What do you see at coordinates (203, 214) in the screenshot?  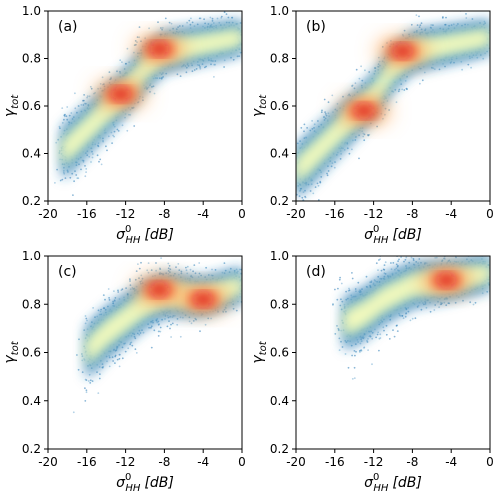 I see `x-tick-label: -4` at bounding box center [203, 214].